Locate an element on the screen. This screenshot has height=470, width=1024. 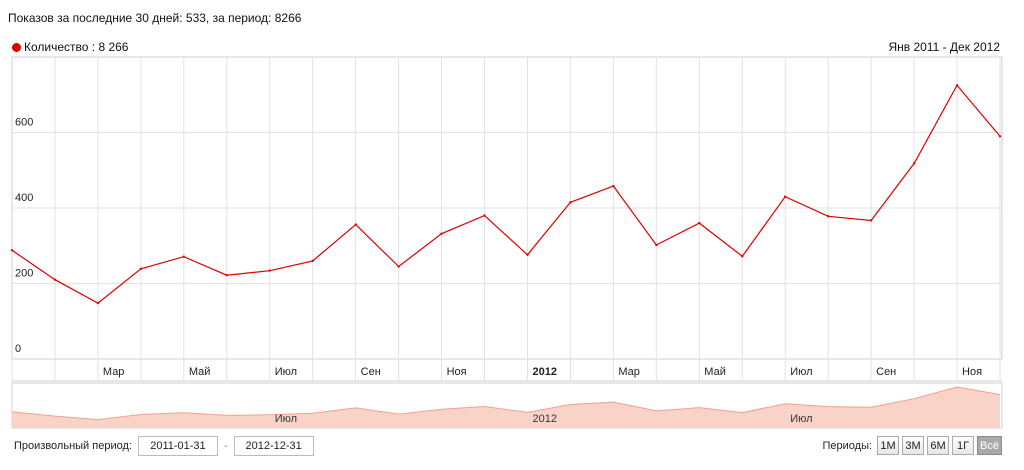
x-axis-ticks: Мар Май Июл Сен Ноя 2012 Мар Май Июл Сен Ноя is located at coordinates (542, 372).